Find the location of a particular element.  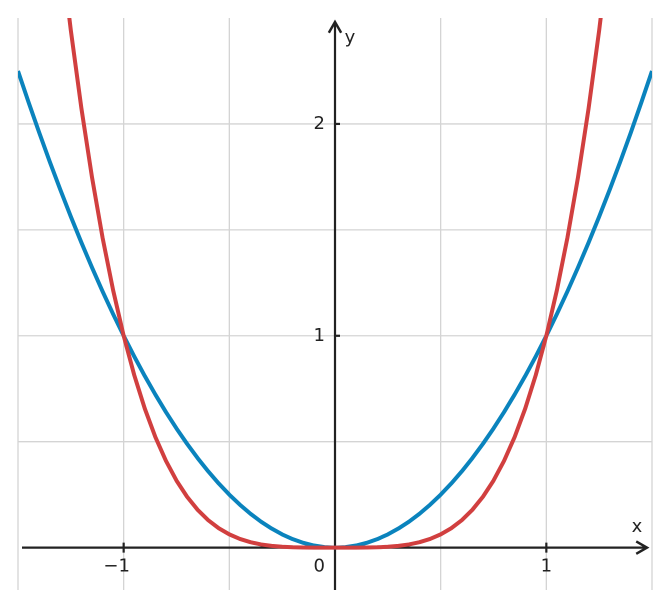

y-tick-label: 2 is located at coordinates (319, 123).